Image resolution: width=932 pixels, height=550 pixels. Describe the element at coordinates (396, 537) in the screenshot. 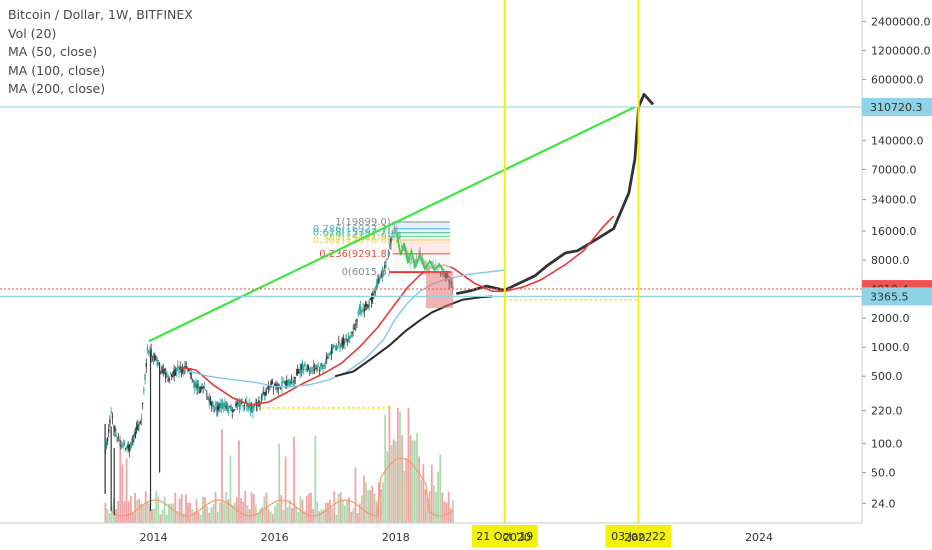

I see `x-tick-label: 2018` at that location.